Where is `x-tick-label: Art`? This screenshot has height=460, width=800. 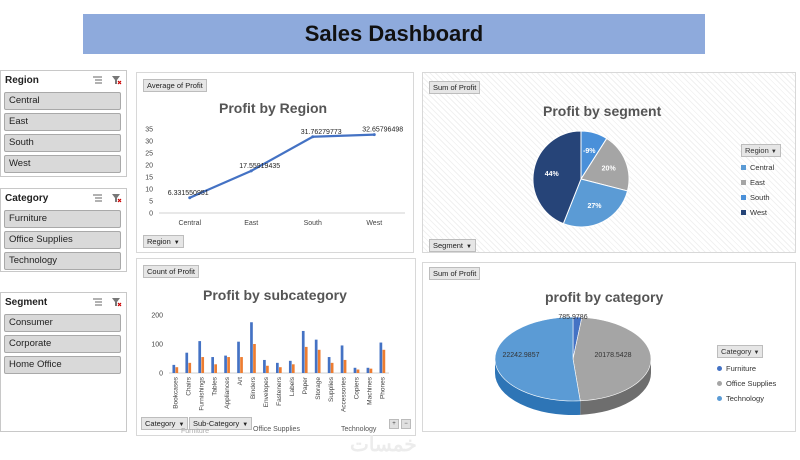
x-tick-label: Art is located at coordinates (240, 381).